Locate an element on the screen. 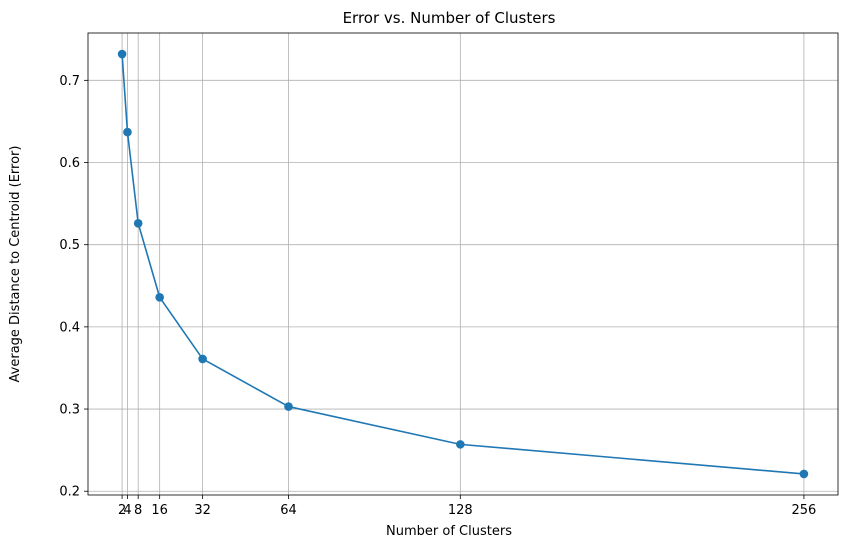  x-axis-ticks: 24 8 16 32 64 128 256 is located at coordinates (467, 506).